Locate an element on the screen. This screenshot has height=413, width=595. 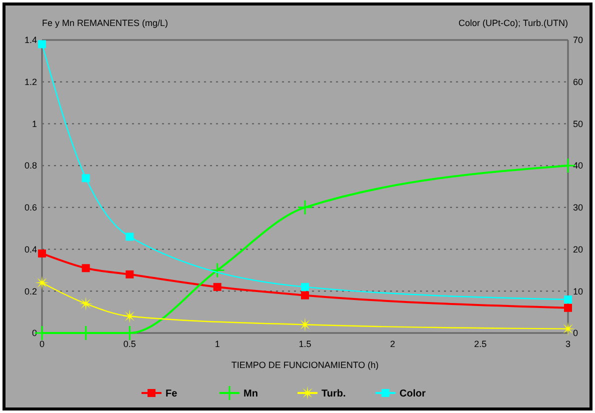
x-tick-label: 2 is located at coordinates (393, 344).